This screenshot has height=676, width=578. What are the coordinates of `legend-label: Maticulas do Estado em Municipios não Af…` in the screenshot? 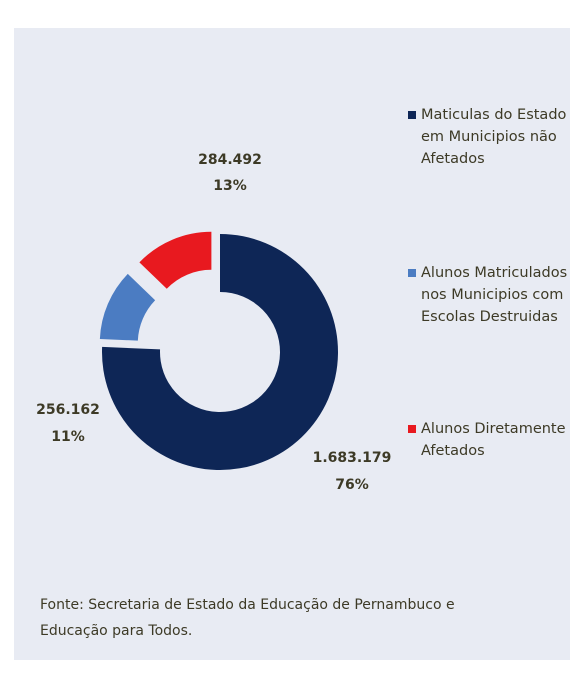 It's located at (494, 137).